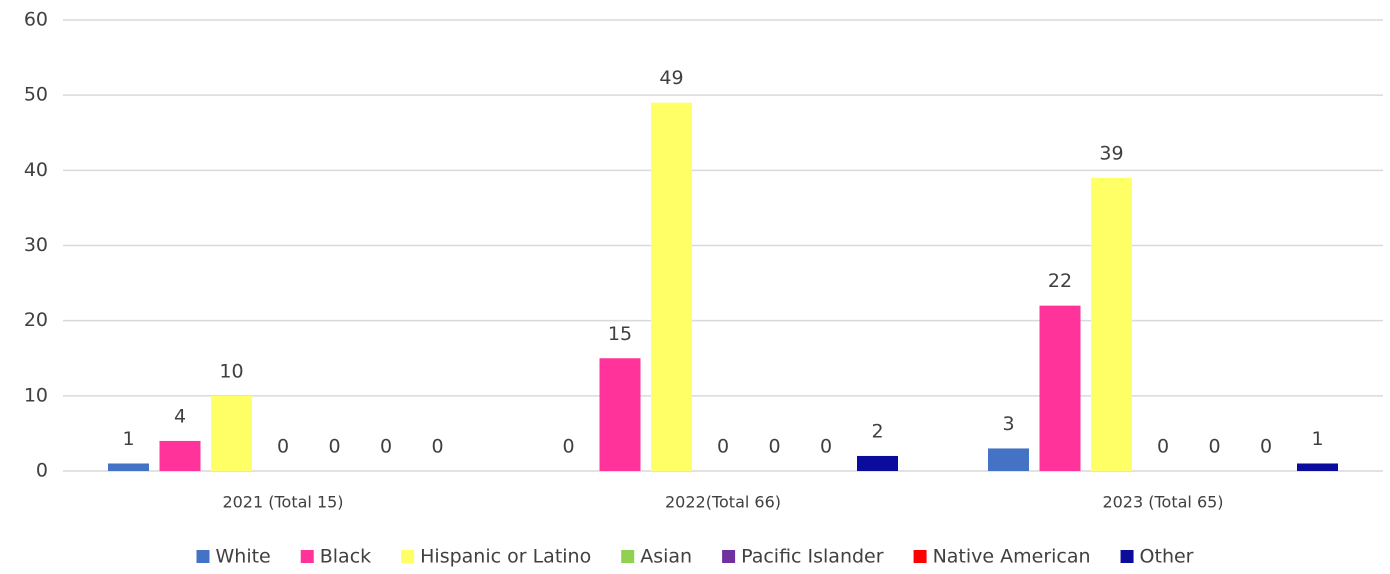 This screenshot has height=574, width=1390. What do you see at coordinates (36, 320) in the screenshot?
I see `y-tick-label: 20` at bounding box center [36, 320].